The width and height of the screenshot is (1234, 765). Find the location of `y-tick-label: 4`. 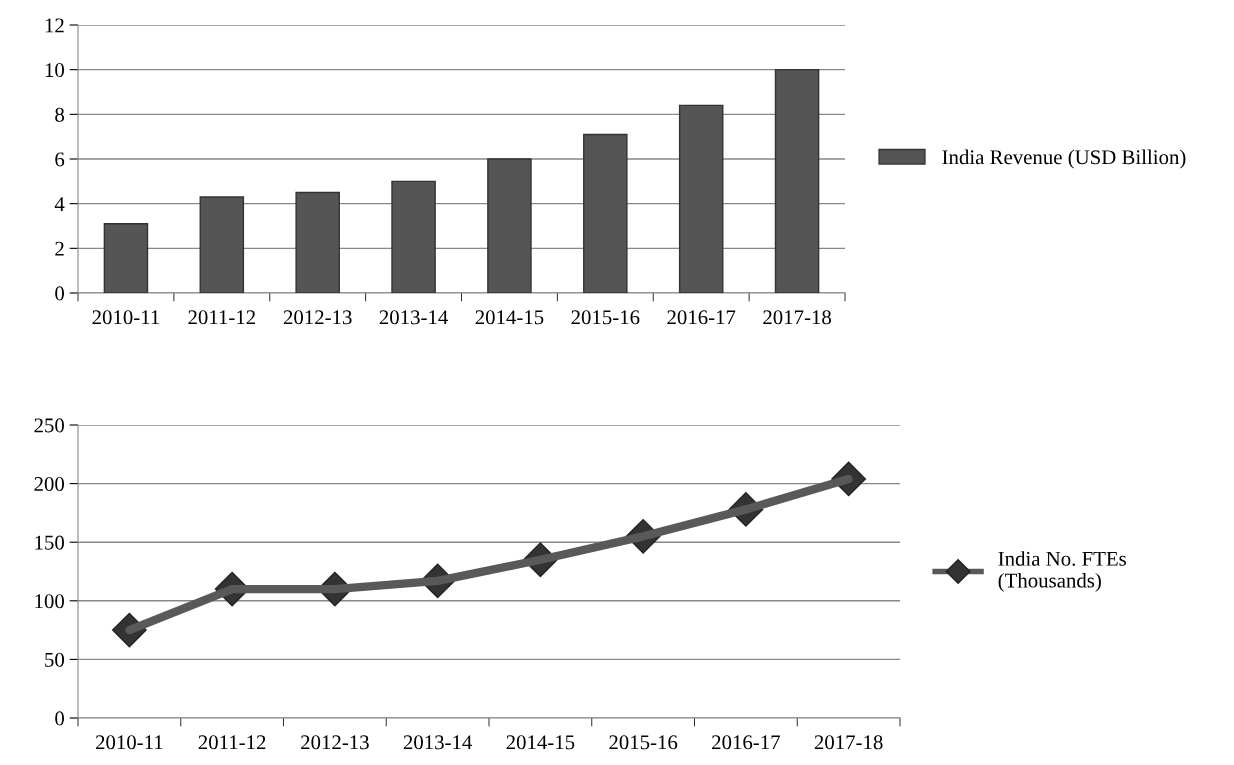

y-tick-label: 4 is located at coordinates (59, 204).